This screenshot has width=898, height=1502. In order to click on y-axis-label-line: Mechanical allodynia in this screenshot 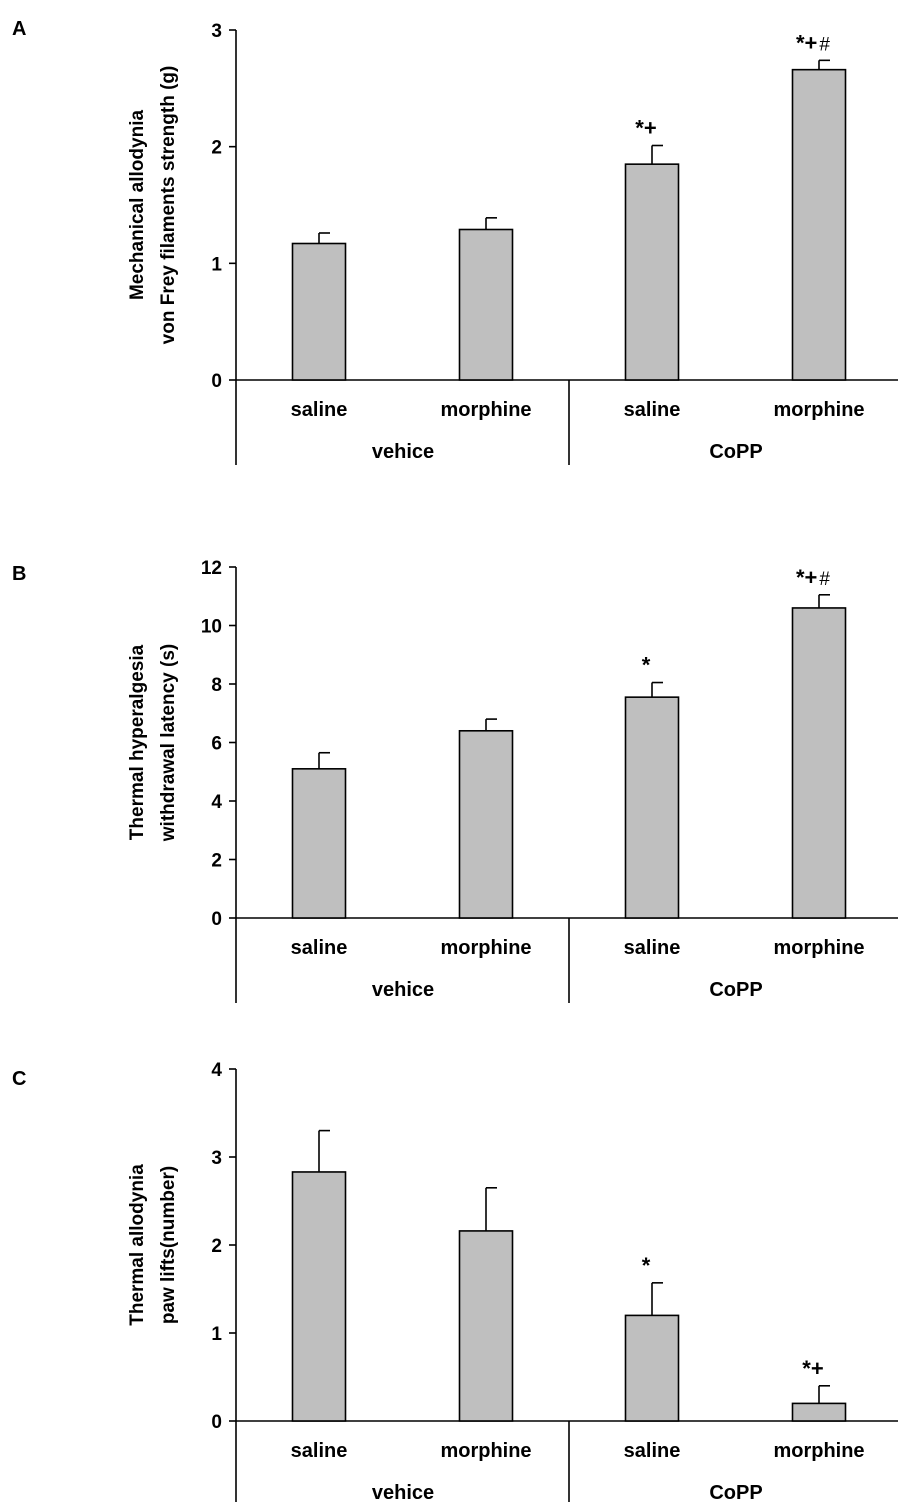, I will do `click(137, 205)`.